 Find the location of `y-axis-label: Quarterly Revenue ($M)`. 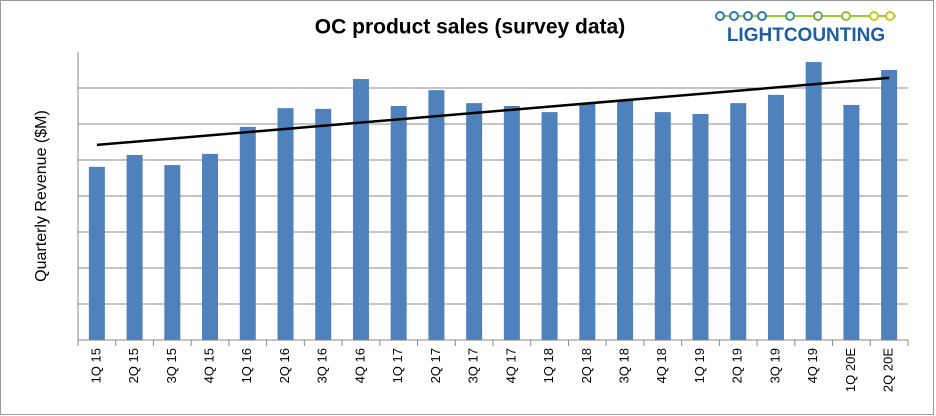

y-axis-label: Quarterly Revenue ($M) is located at coordinates (41, 196).